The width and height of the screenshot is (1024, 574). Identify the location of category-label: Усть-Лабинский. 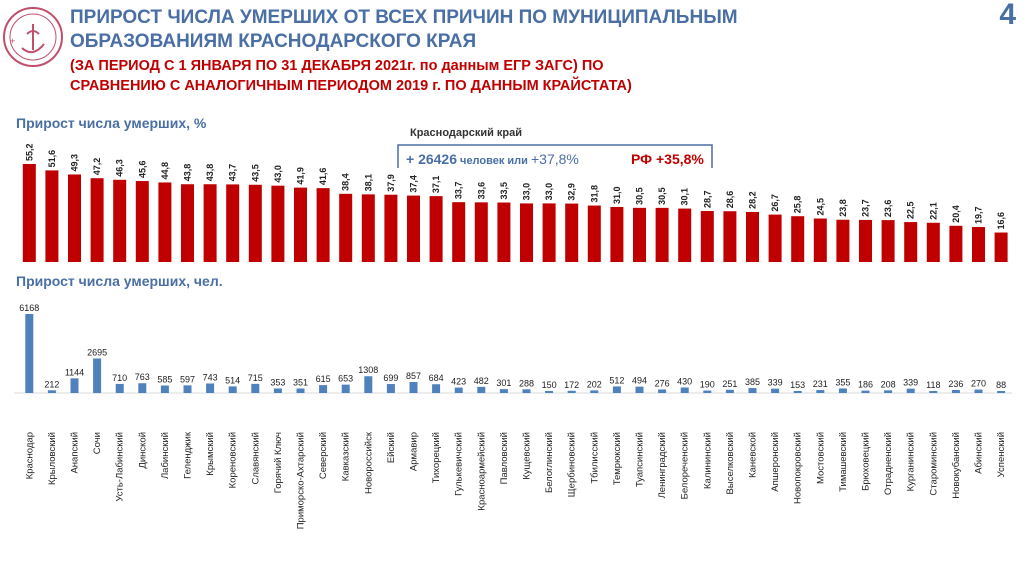
(120, 467).